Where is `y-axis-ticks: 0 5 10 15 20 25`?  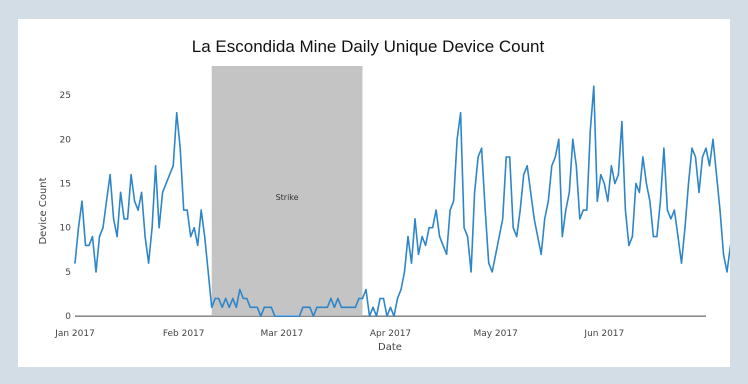 y-axis-ticks: 0 5 10 15 20 25 is located at coordinates (66, 206).